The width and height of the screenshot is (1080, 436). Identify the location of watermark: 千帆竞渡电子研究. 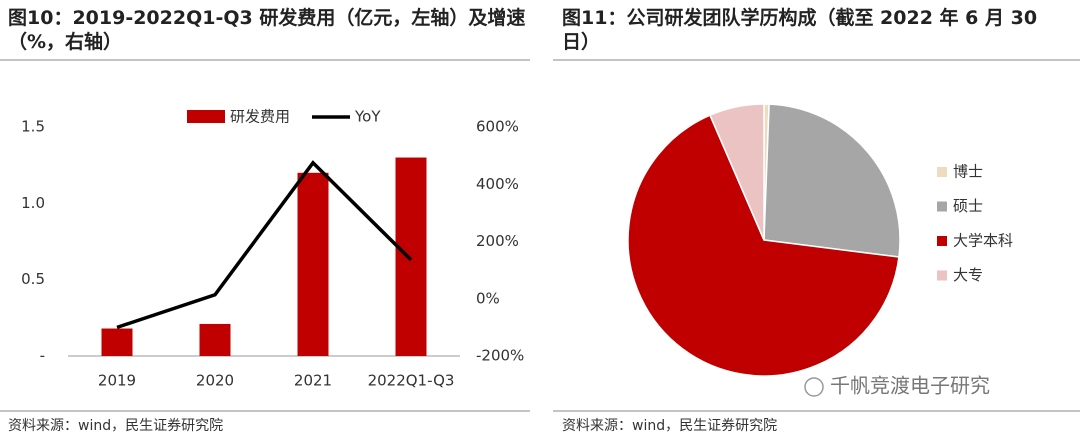
(910, 386).